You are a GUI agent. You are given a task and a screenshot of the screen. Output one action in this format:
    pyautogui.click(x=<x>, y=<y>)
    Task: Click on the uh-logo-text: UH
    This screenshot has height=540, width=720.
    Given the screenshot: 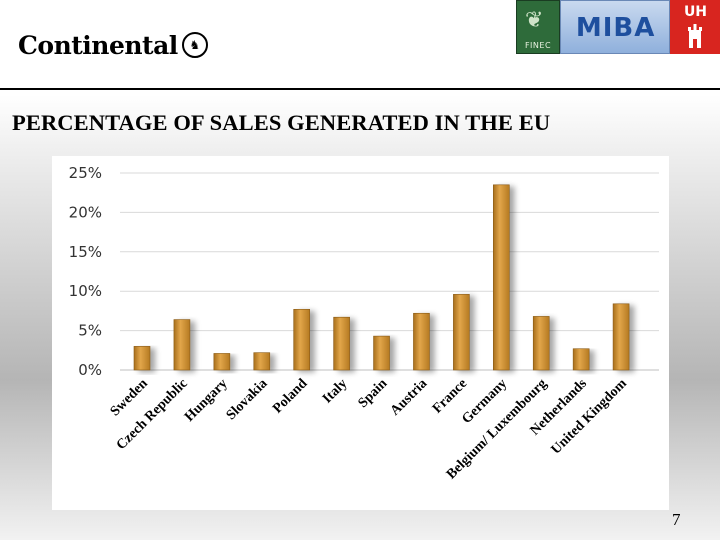 What is the action you would take?
    pyautogui.click(x=695, y=12)
    